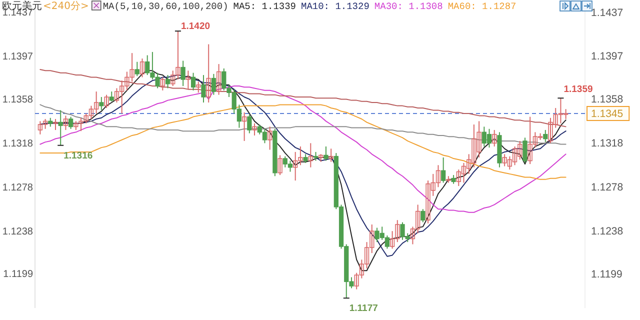 Image resolution: width=640 pixels, height=320 pixels. I want to click on text: MA30: 1.1308, so click(409, 6).